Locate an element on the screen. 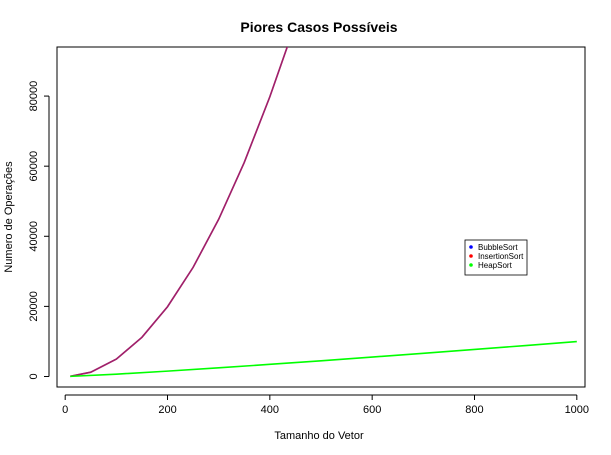 The width and height of the screenshot is (611, 455). legend-label-insertionsort: InsertionSort is located at coordinates (501, 256).